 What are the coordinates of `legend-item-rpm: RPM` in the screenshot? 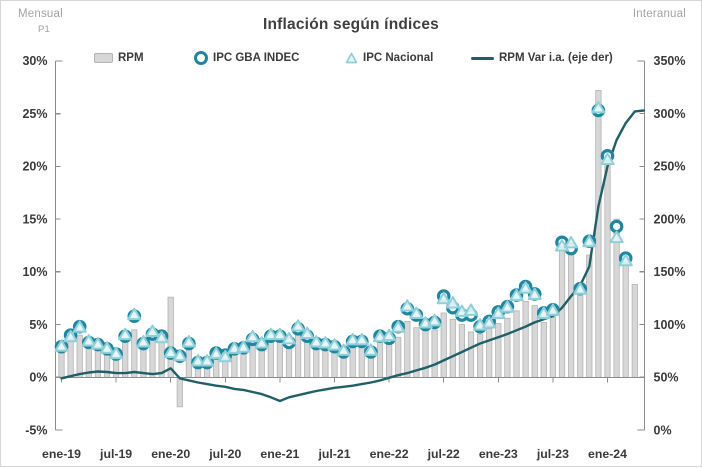 It's located at (119, 58).